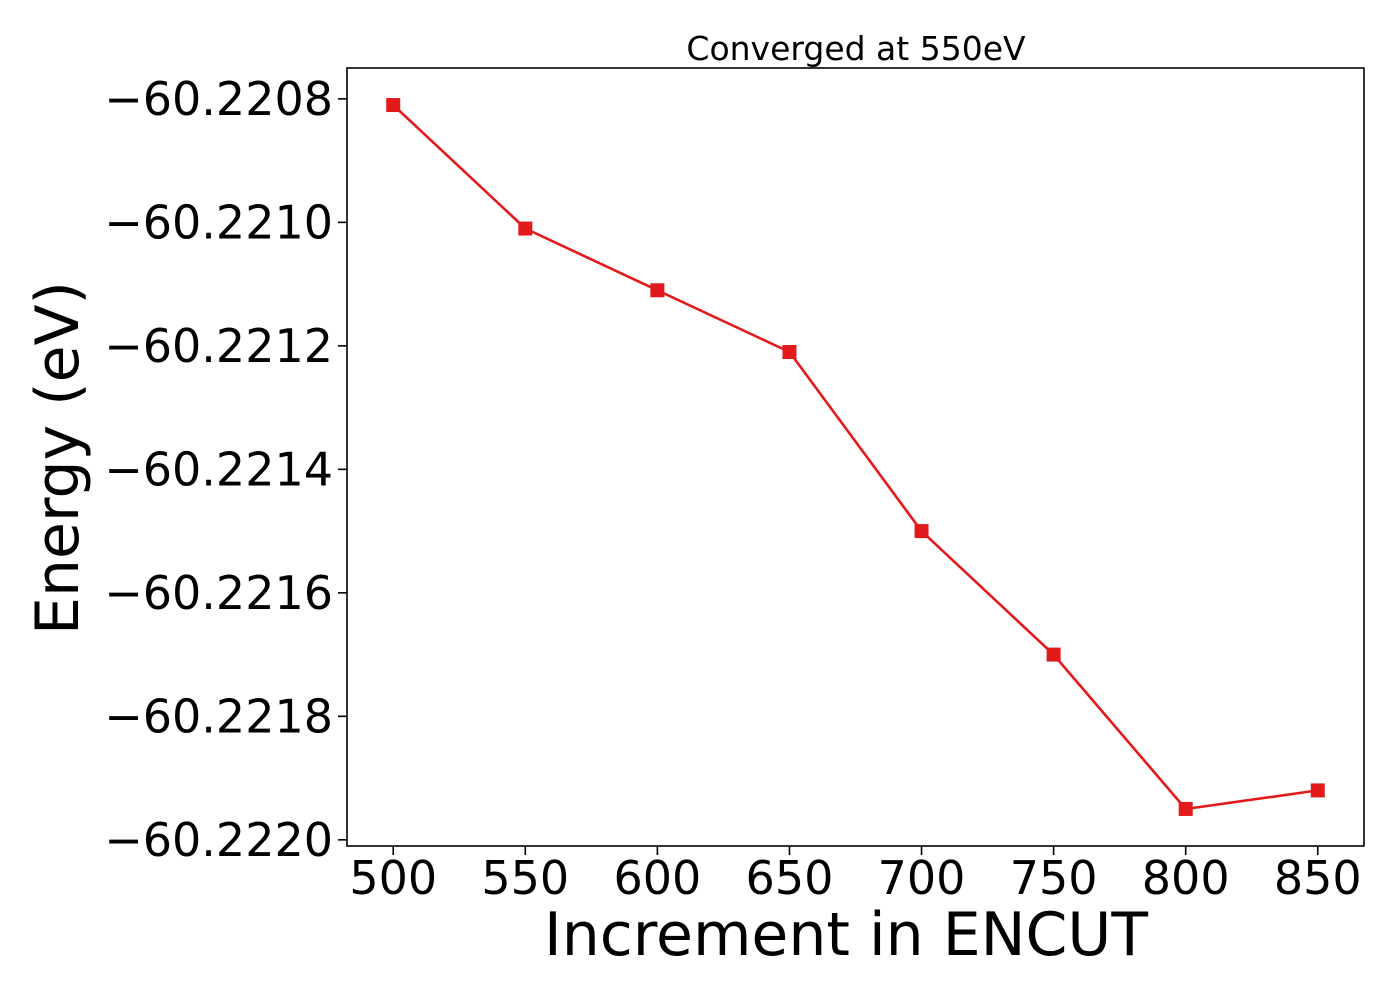 The width and height of the screenshot is (1400, 1000). Describe the element at coordinates (218, 99) in the screenshot. I see `y-tick-label: −60.2208` at that location.